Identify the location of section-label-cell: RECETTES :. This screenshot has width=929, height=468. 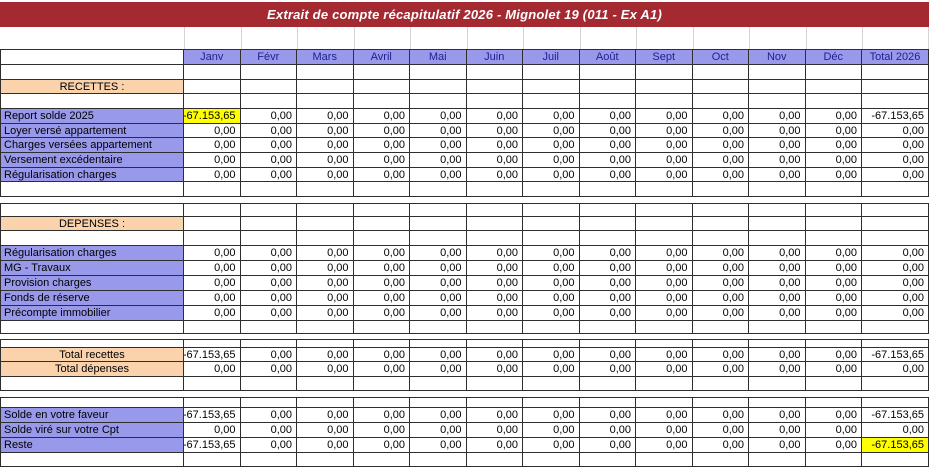
(92, 87).